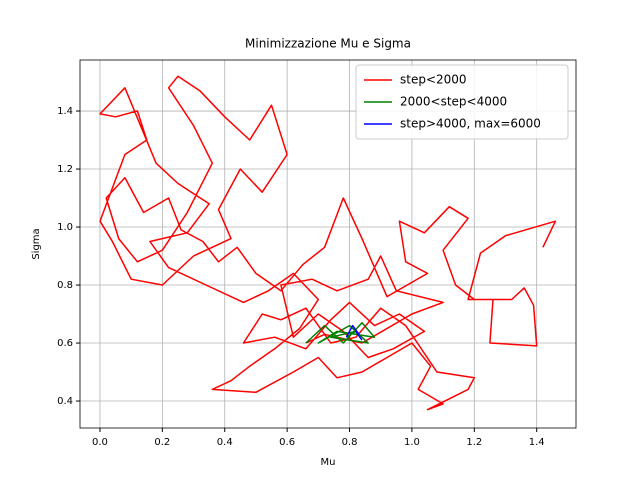 The image size is (640, 484). Describe the element at coordinates (36, 243) in the screenshot. I see `y-axis-label: Sigma` at that location.